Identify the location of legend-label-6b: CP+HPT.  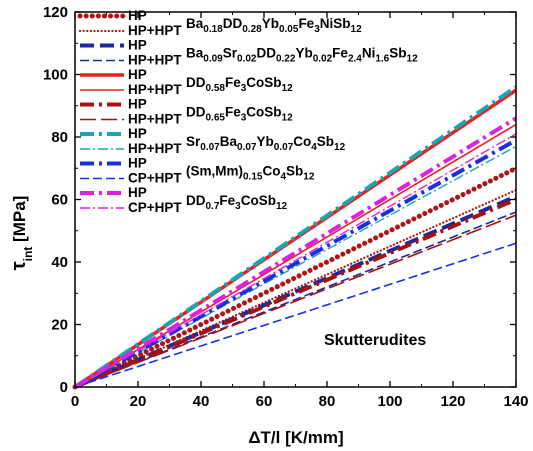
(155, 207).